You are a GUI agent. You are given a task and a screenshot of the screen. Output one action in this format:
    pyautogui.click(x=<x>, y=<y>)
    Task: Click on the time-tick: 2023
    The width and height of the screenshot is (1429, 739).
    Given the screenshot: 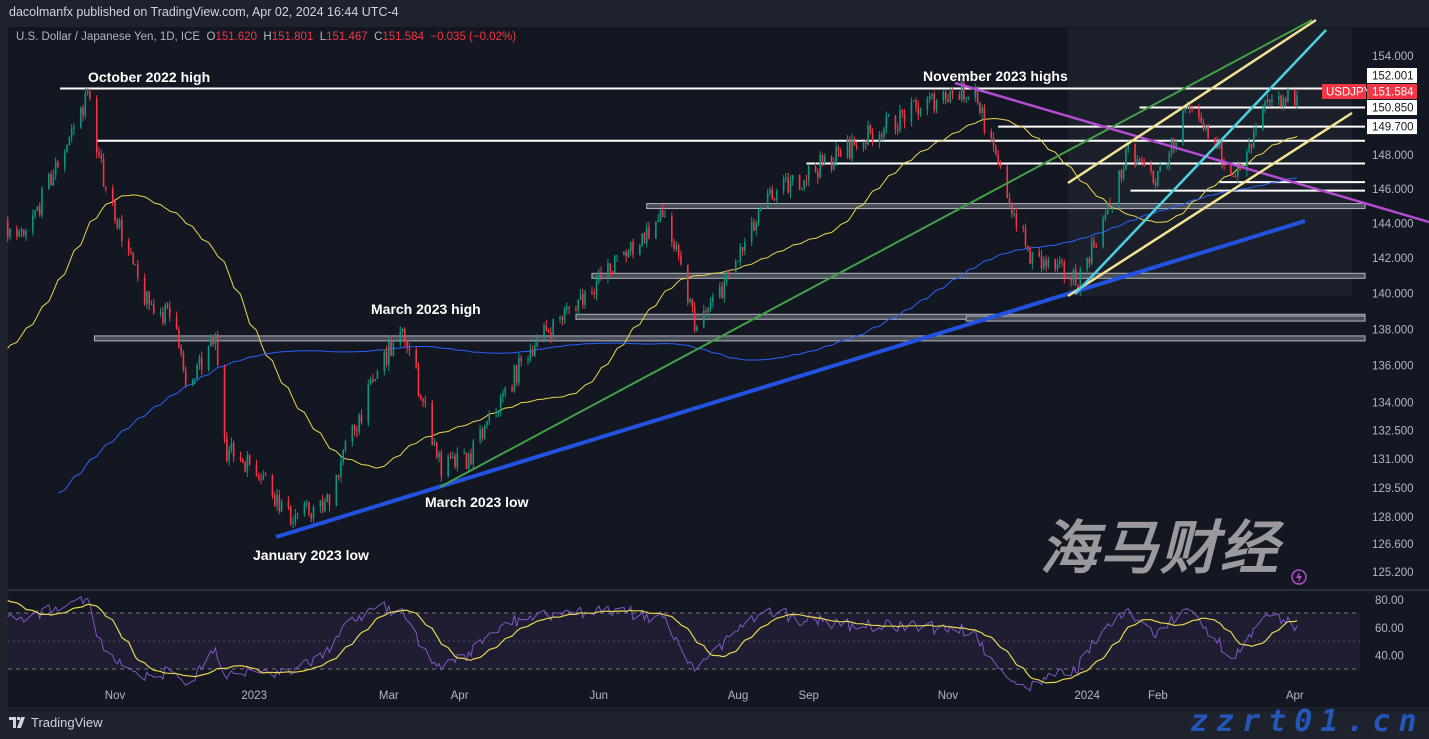 What is the action you would take?
    pyautogui.click(x=254, y=696)
    